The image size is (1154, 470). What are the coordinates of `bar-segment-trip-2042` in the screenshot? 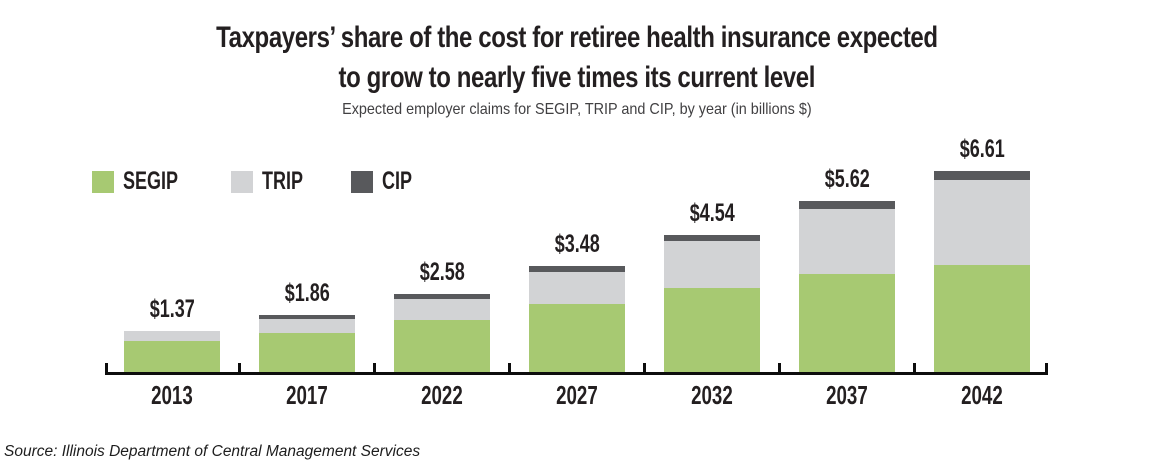 It's located at (982, 222).